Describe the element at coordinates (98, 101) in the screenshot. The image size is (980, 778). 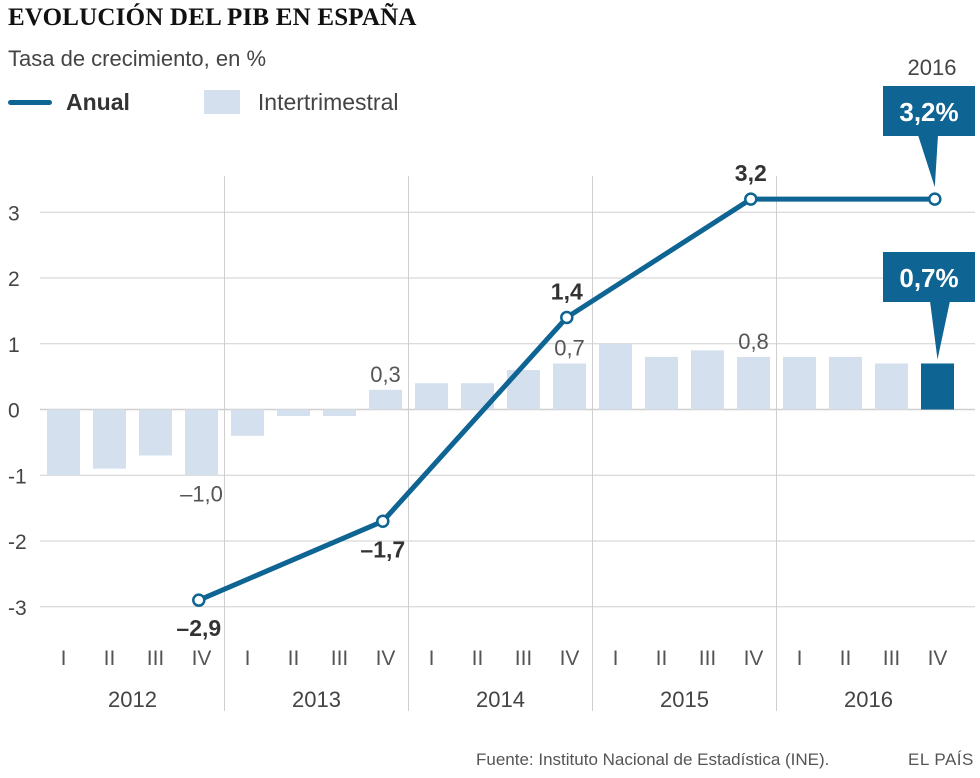
I see `legend-annual-label: Anual` at that location.